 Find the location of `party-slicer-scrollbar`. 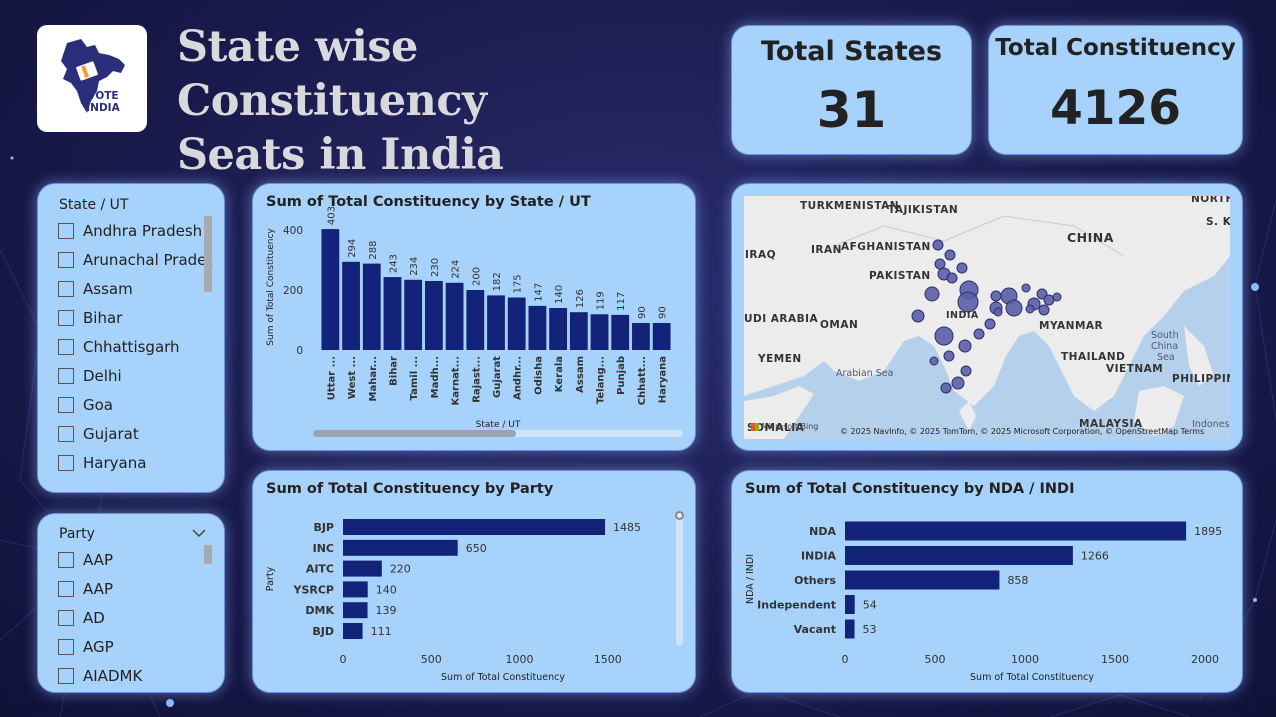

party-slicer-scrollbar is located at coordinates (208, 554).